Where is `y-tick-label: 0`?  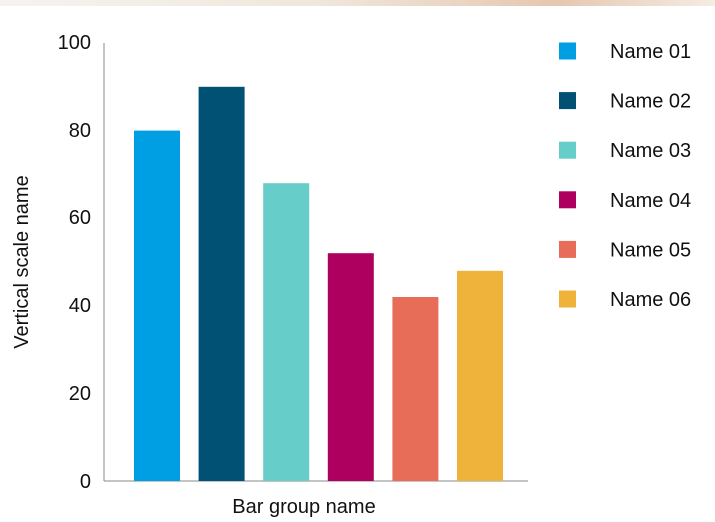 y-tick-label: 0 is located at coordinates (85, 482).